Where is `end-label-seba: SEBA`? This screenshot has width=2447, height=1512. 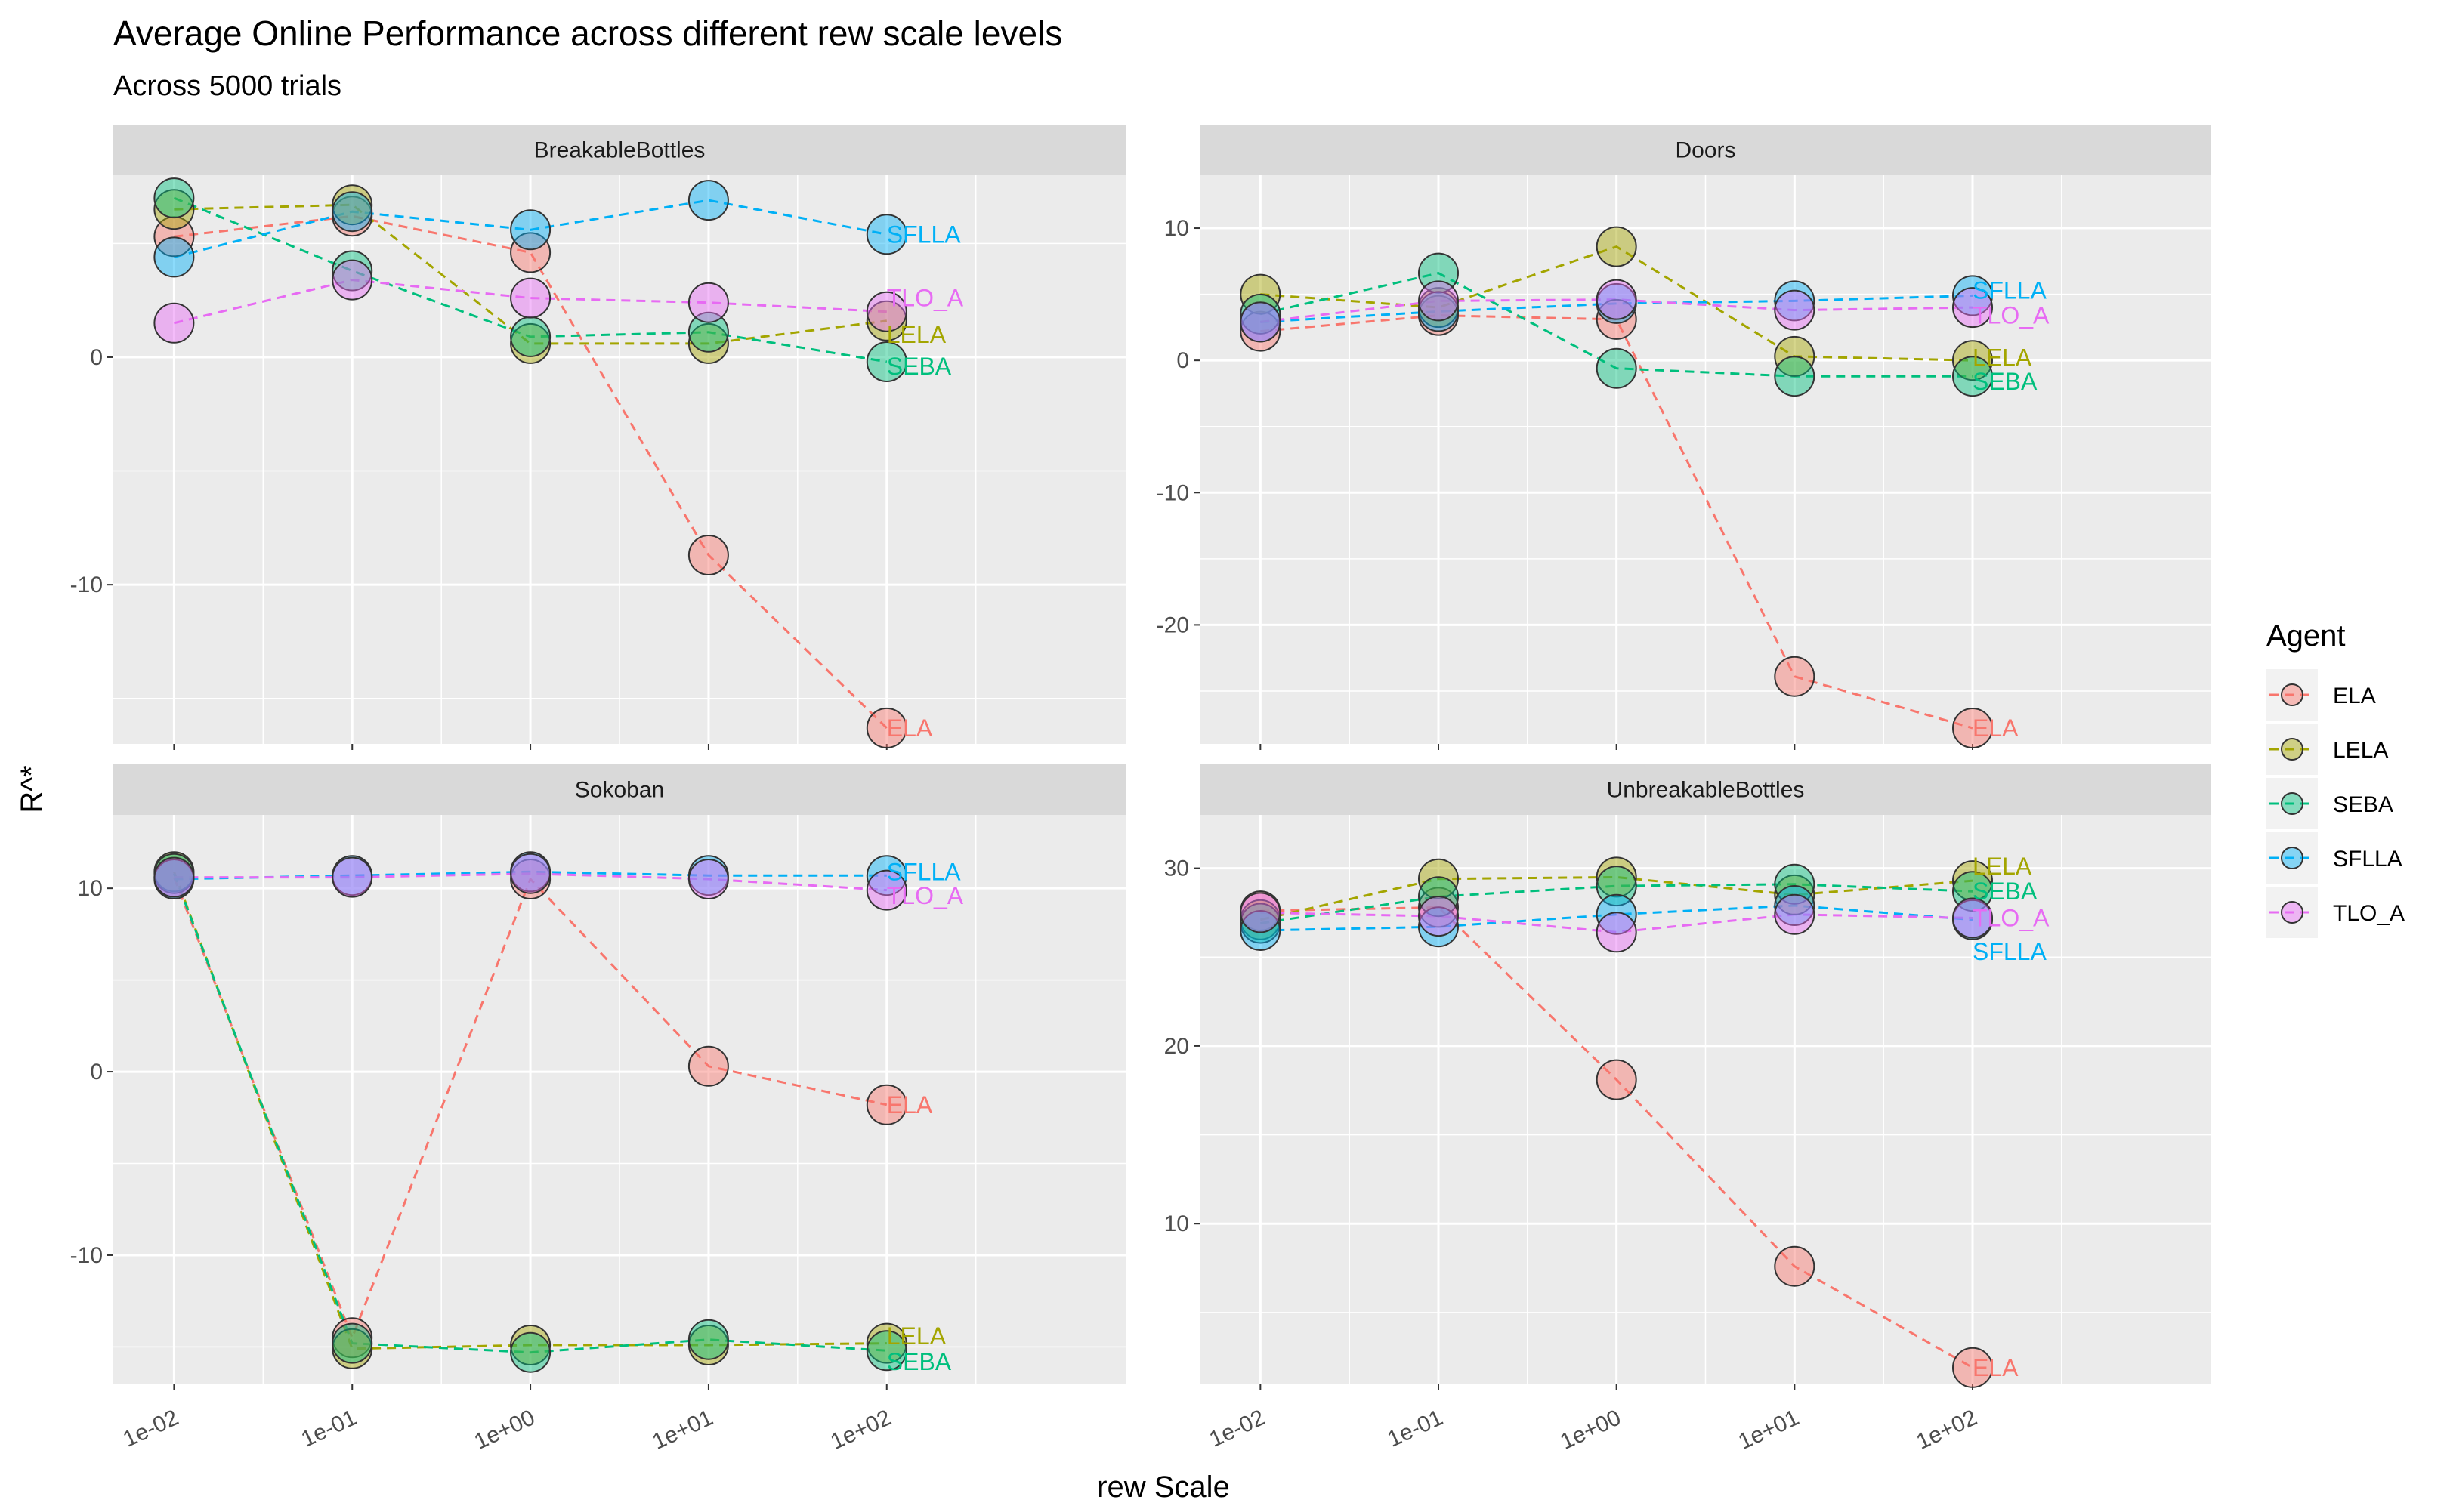 end-label-seba: SEBA is located at coordinates (2005, 892).